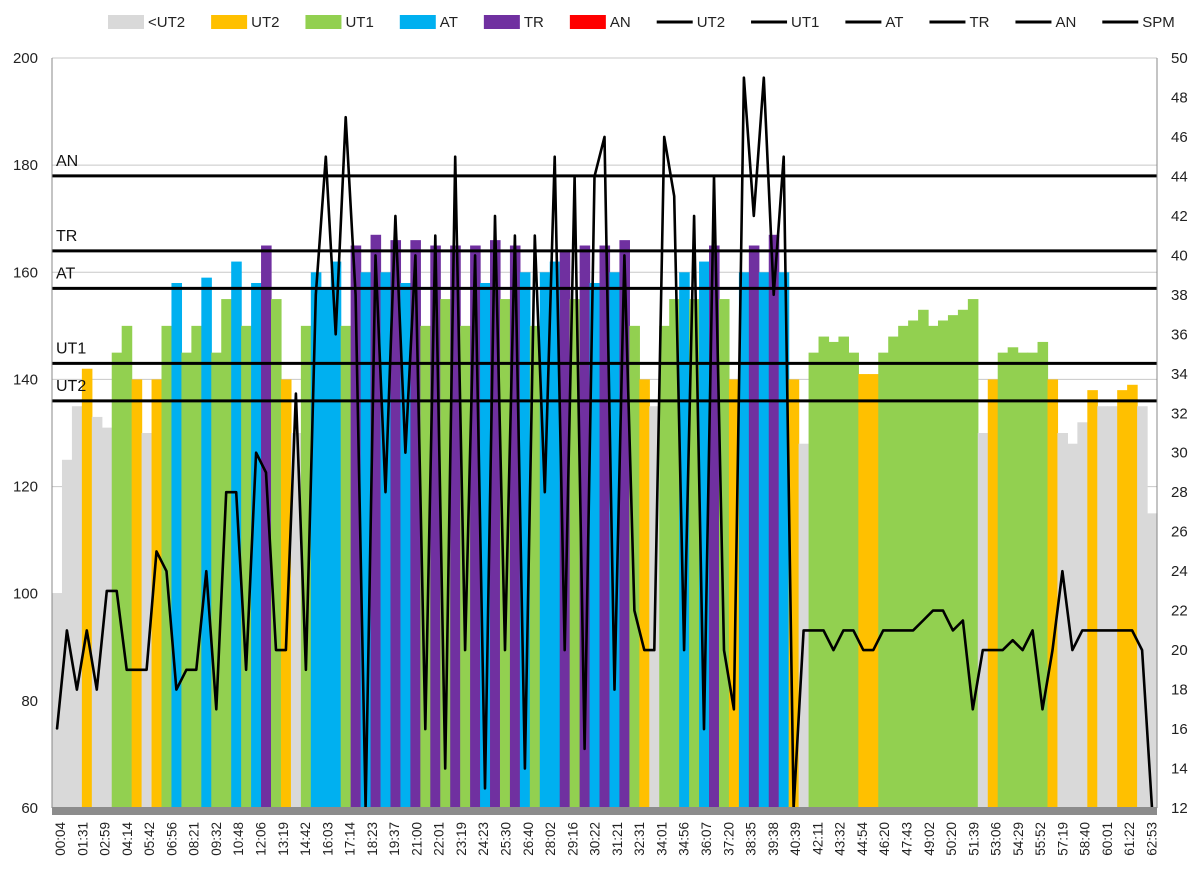 The image size is (1200, 869). I want to click on legend: <UT2 UT2 UT1 AT TR AN UT2 UT1 AT TR AN SPM, so click(641, 22).